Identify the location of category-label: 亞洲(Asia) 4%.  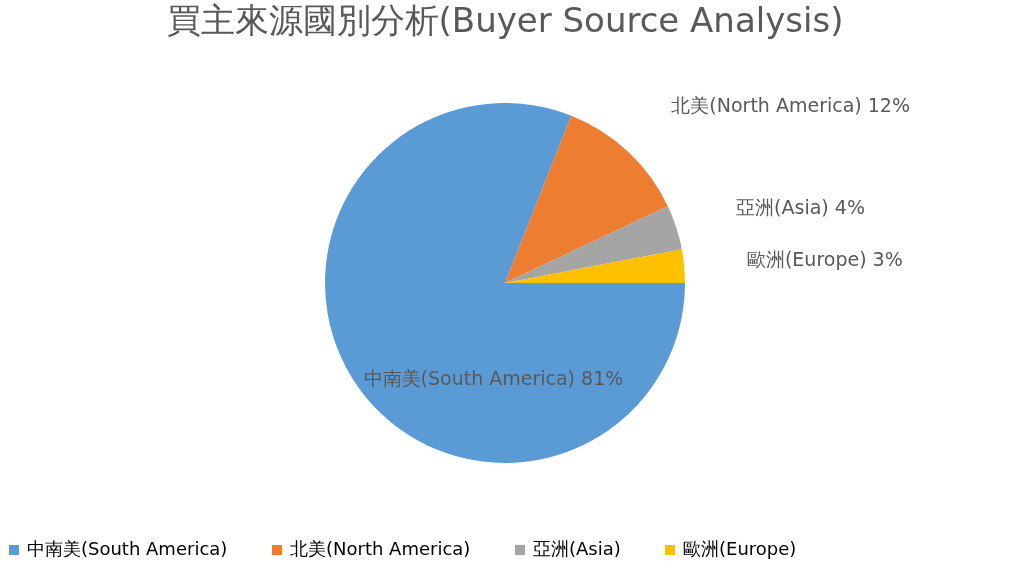
(800, 206).